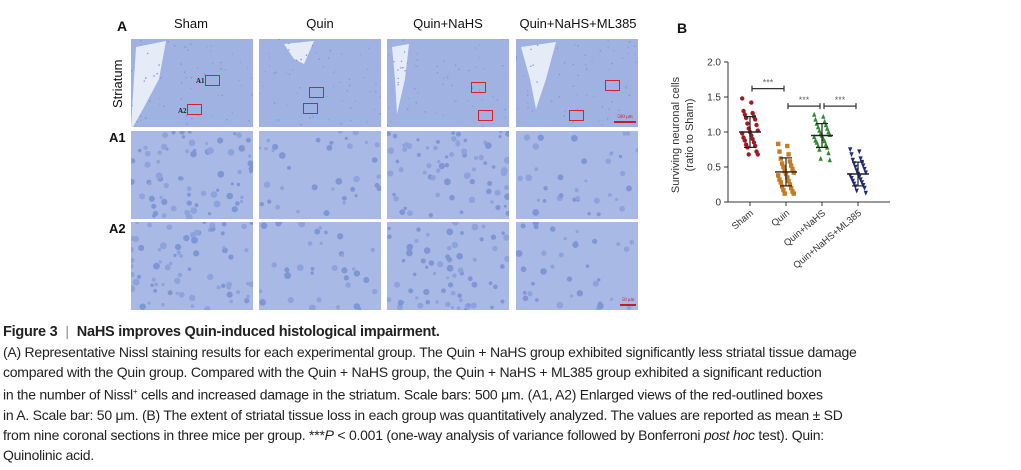 The image size is (1021, 470). What do you see at coordinates (48, 454) in the screenshot?
I see `caption-line: Quinolinic acid.` at bounding box center [48, 454].